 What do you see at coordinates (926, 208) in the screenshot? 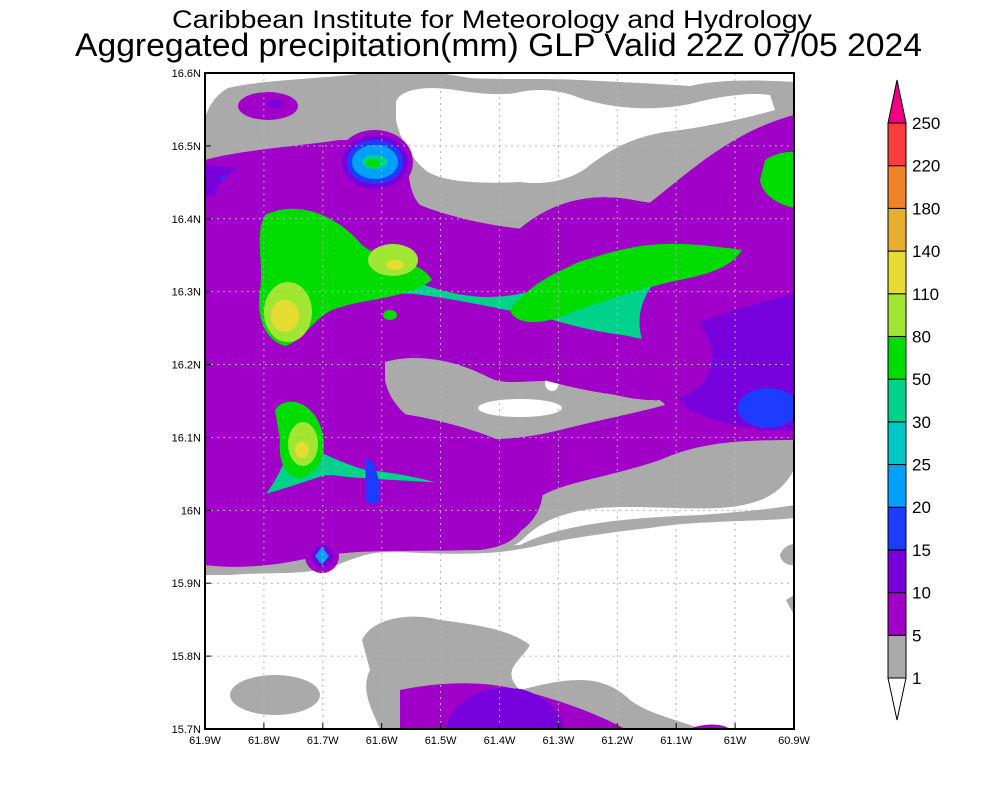
I see `colorbar-label: 180` at bounding box center [926, 208].